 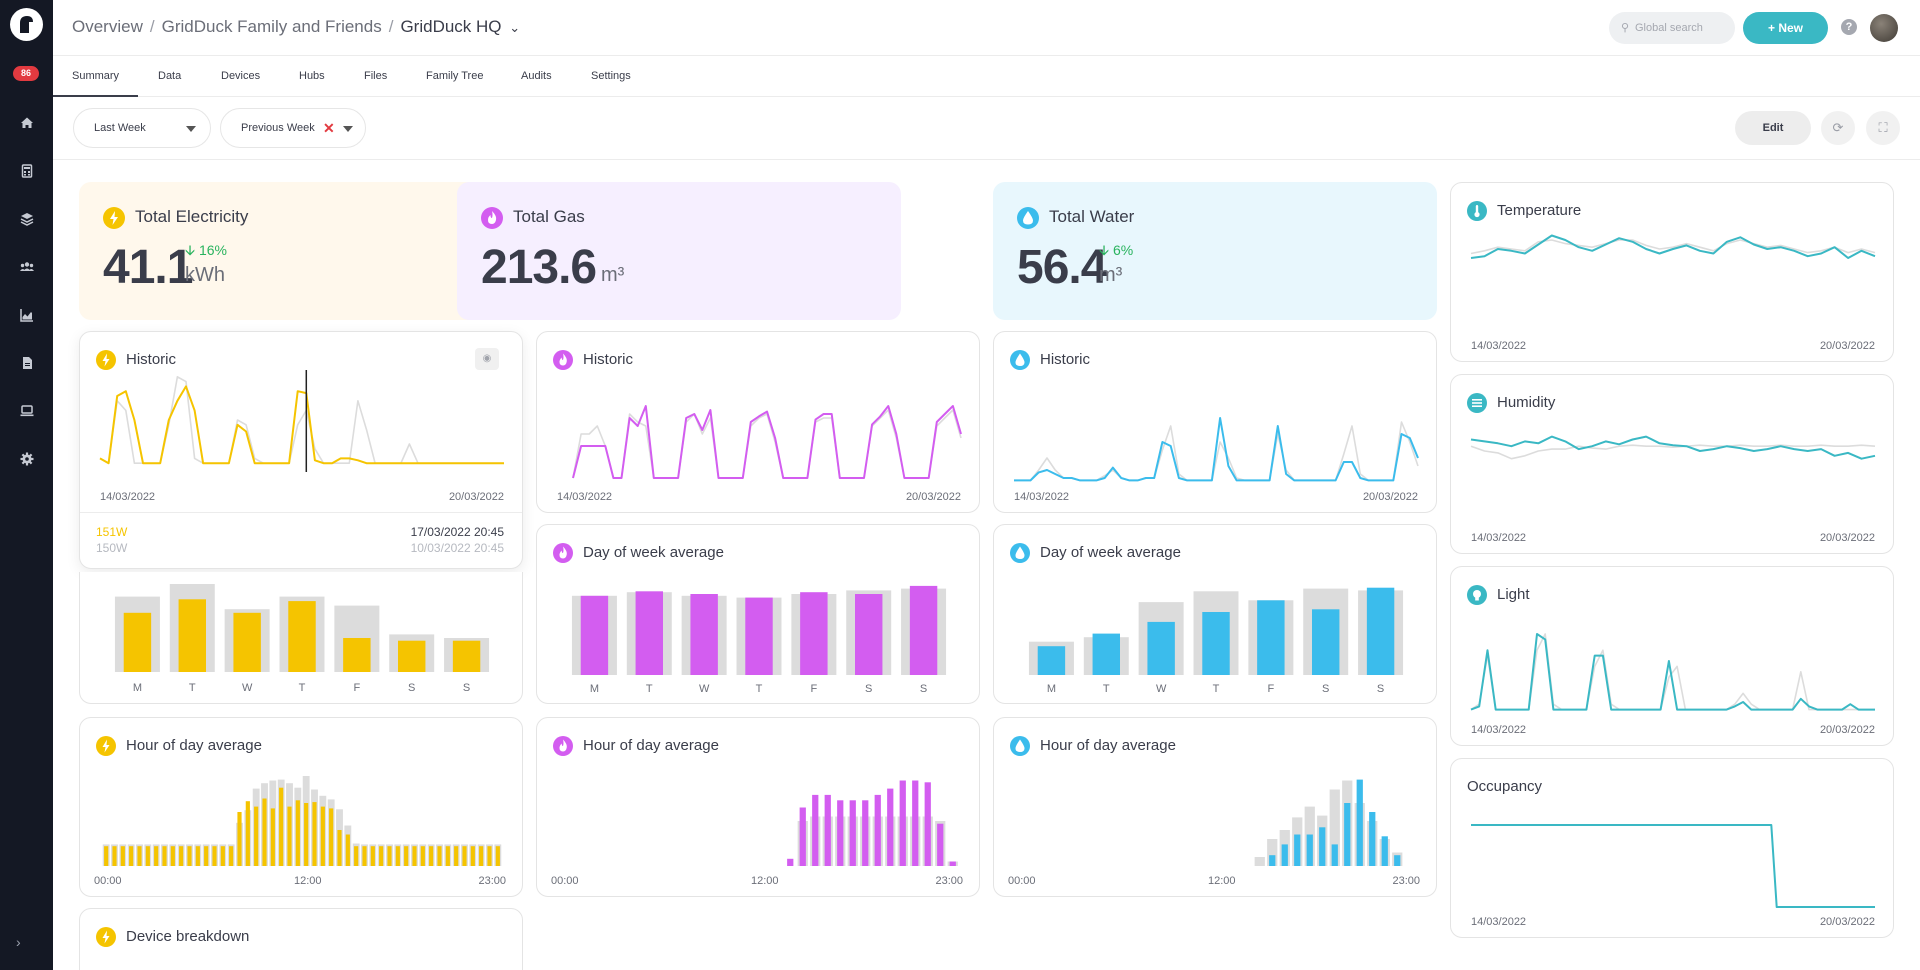 I want to click on light-chart, so click(x=1672, y=647).